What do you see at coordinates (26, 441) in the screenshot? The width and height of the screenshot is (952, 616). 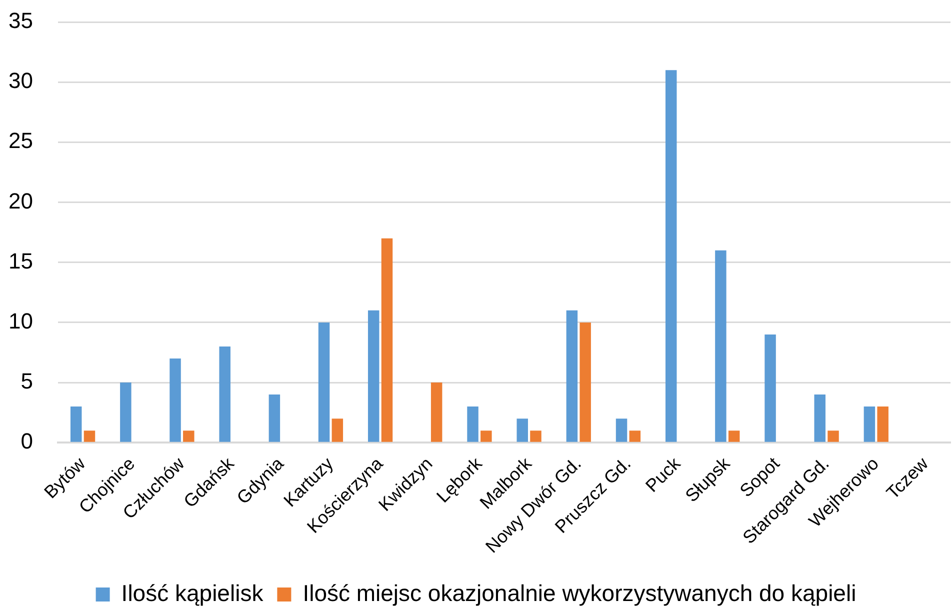 I see `y-tick-label: 0` at bounding box center [26, 441].